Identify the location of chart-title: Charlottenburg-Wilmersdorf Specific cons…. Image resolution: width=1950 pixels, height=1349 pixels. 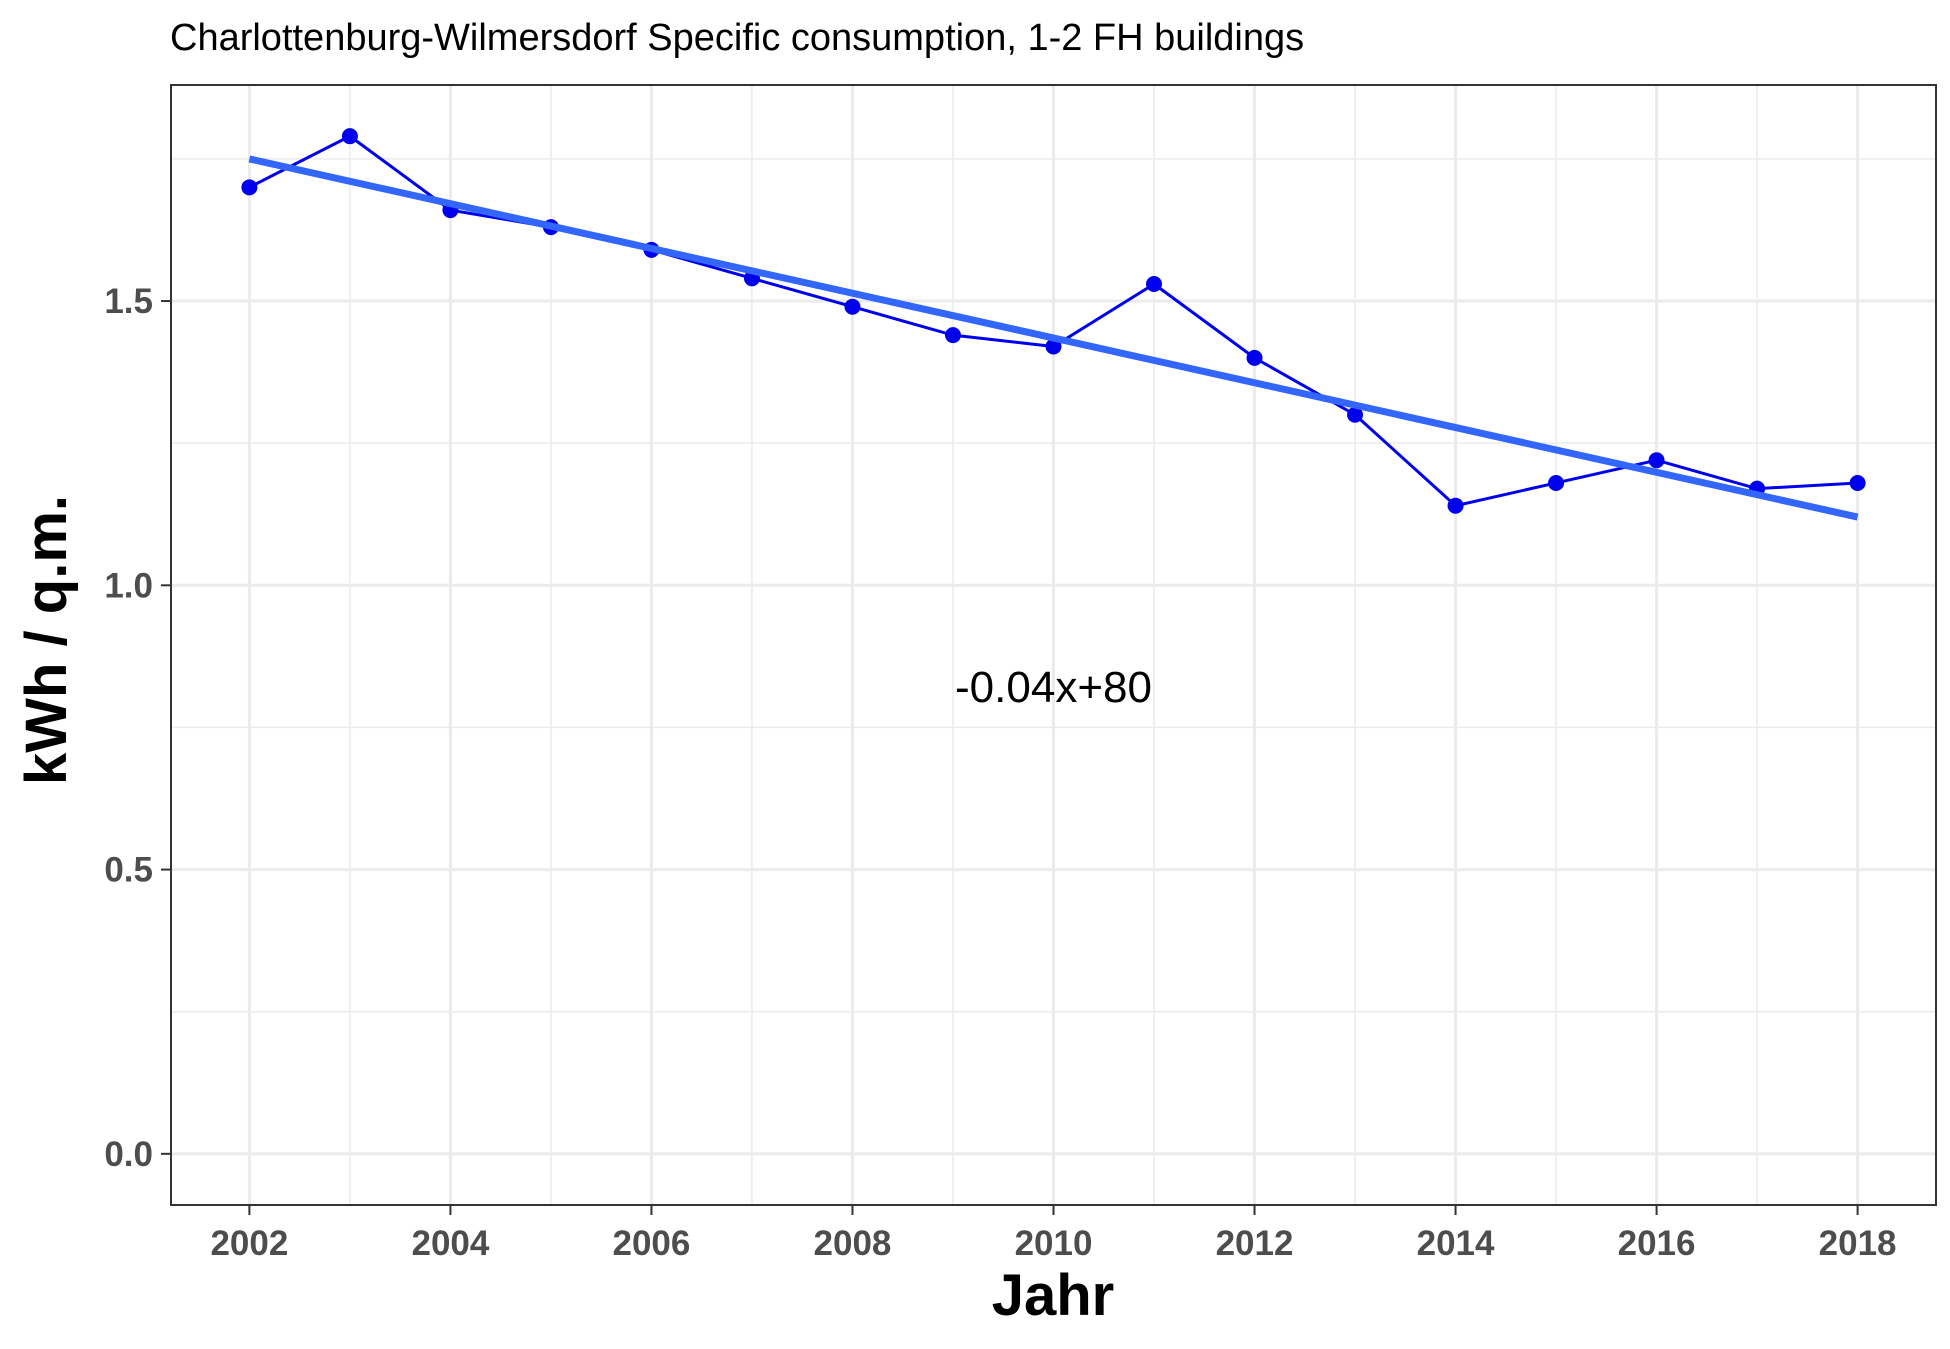
(737, 38).